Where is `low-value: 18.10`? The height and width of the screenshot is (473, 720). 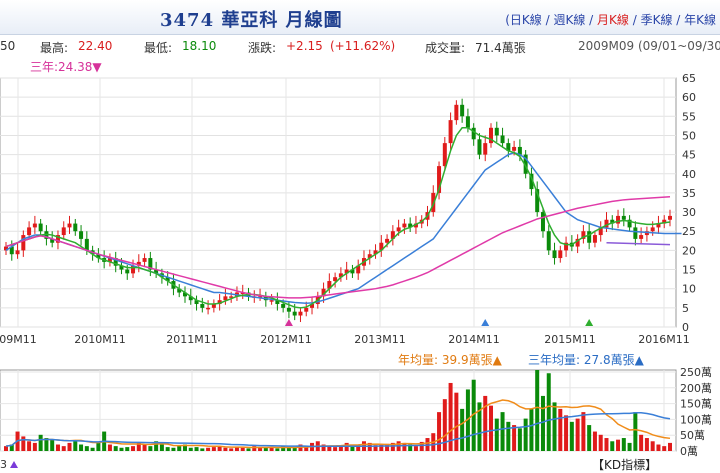
low-value: 18.10 is located at coordinates (199, 46).